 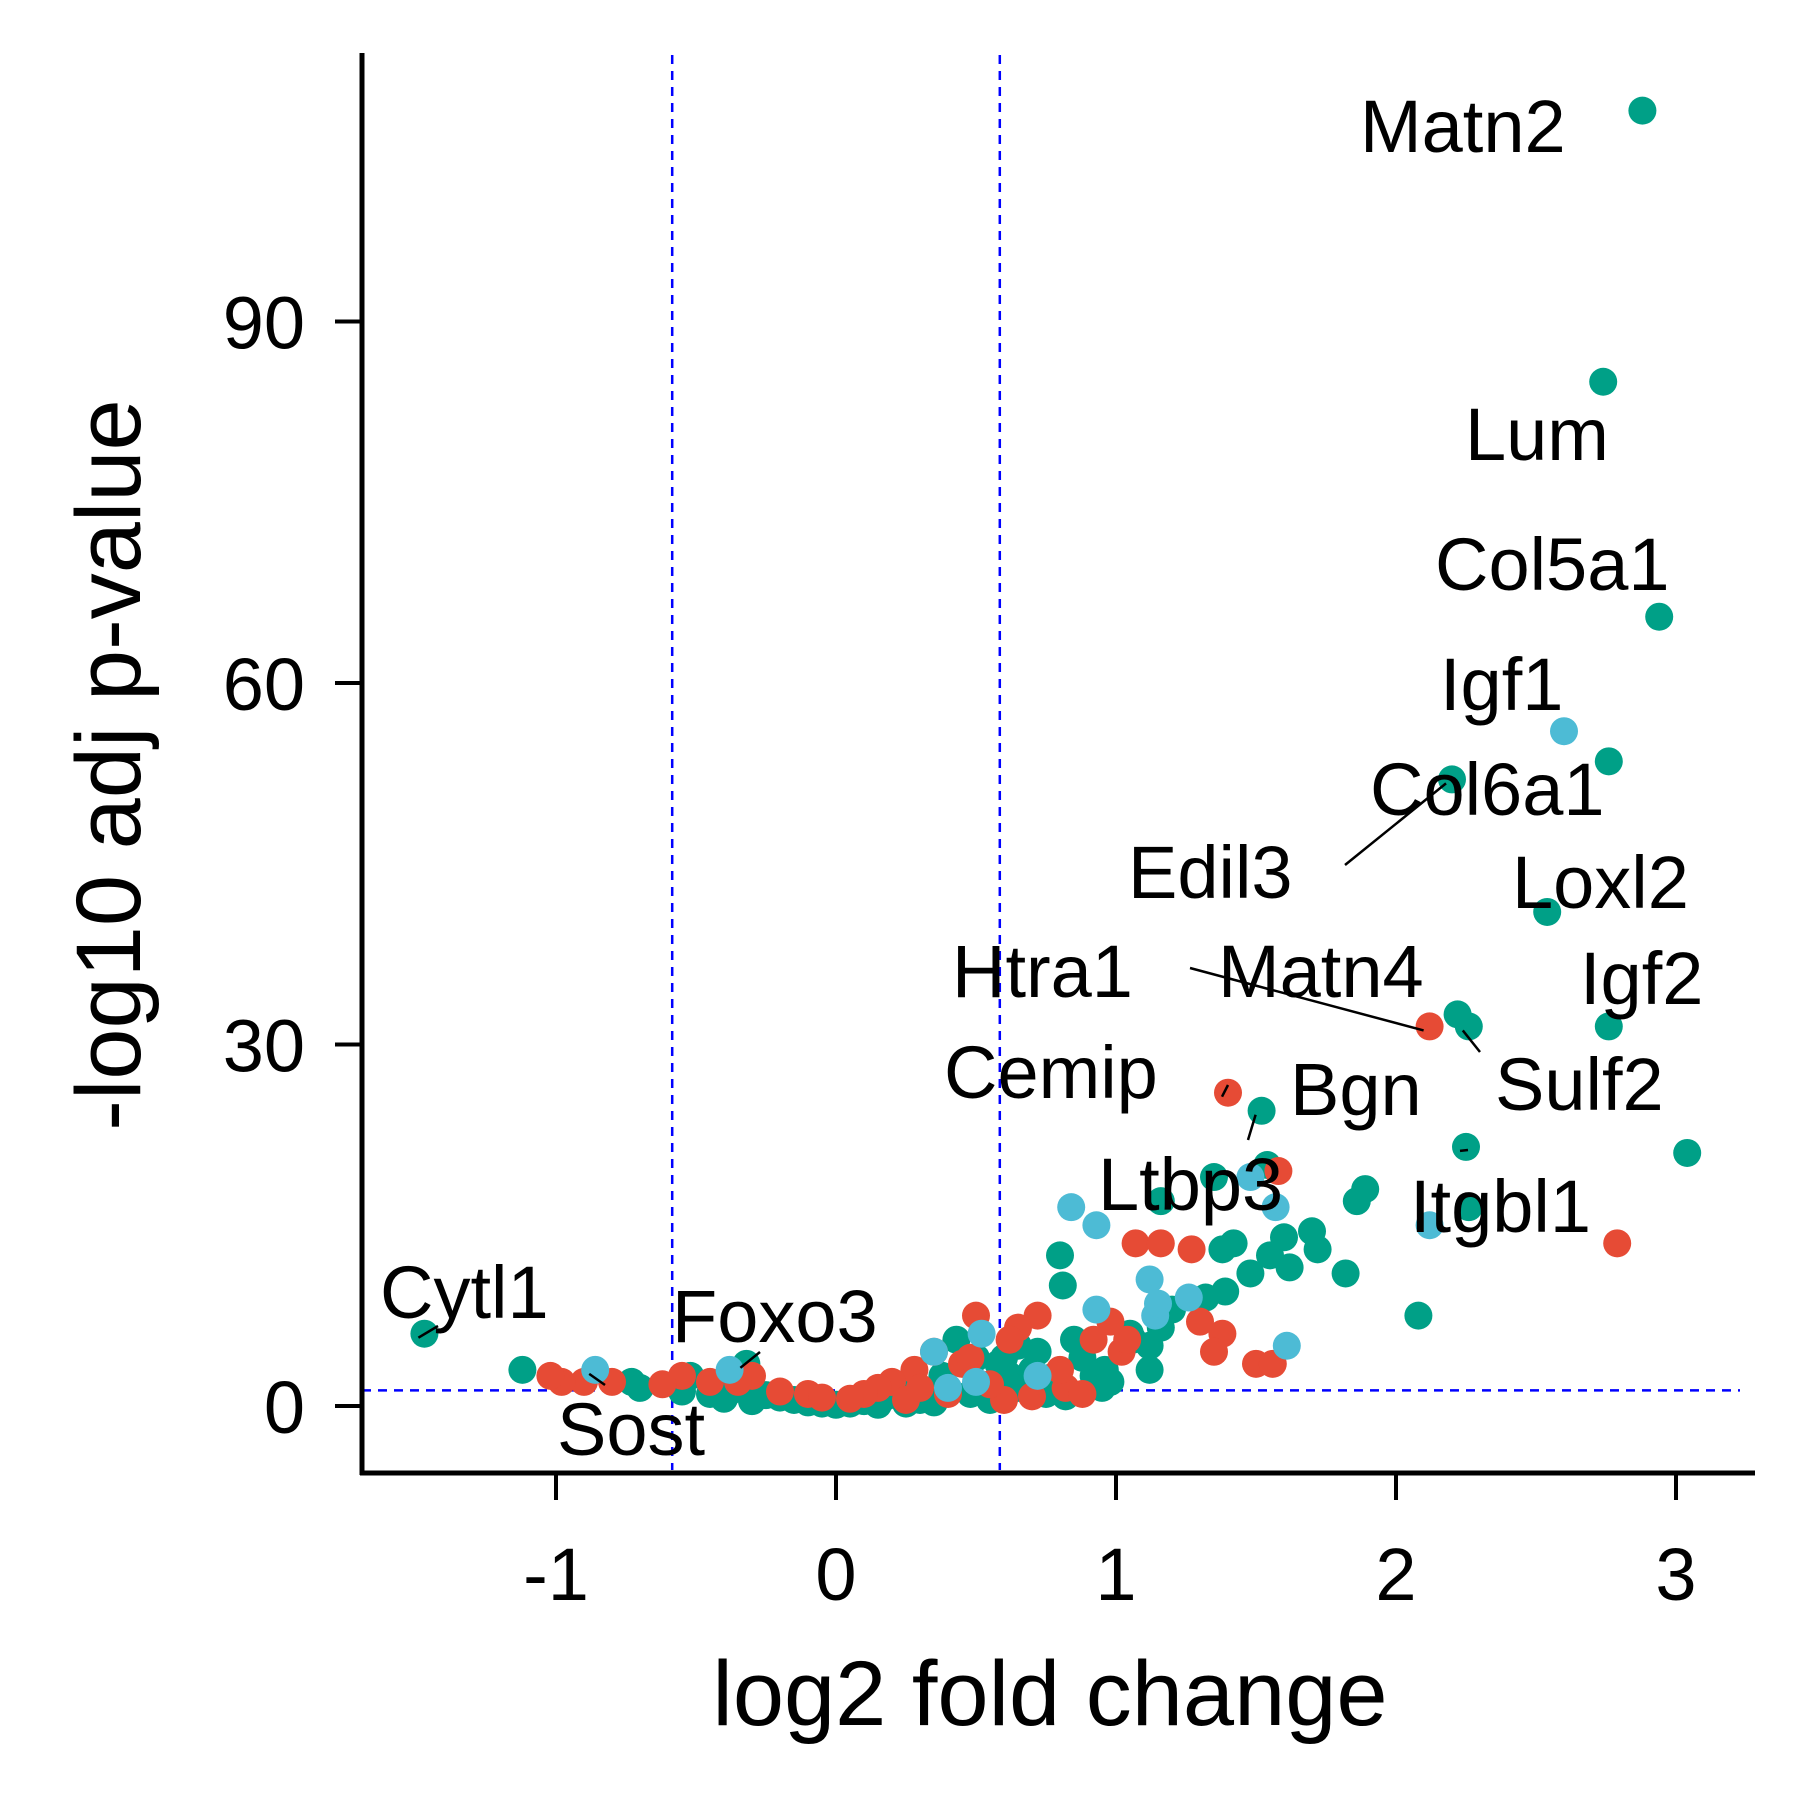 What do you see at coordinates (1042, 971) in the screenshot?
I see `gene-label-htra1: Htra1` at bounding box center [1042, 971].